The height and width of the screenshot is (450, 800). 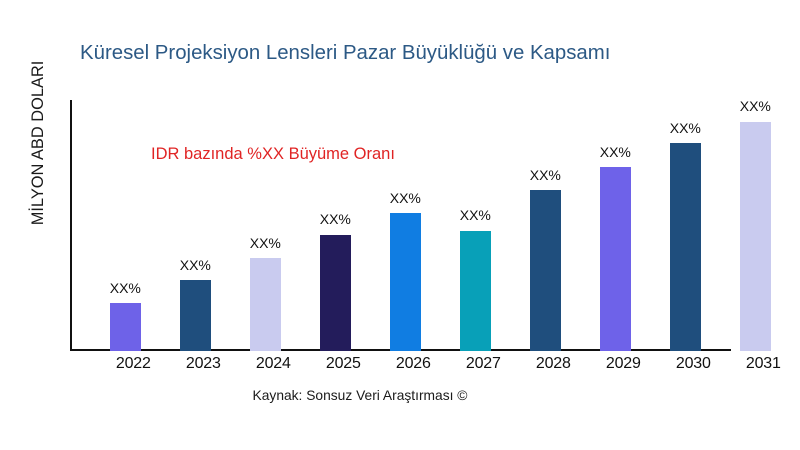 What do you see at coordinates (405, 282) in the screenshot?
I see `bar-2026` at bounding box center [405, 282].